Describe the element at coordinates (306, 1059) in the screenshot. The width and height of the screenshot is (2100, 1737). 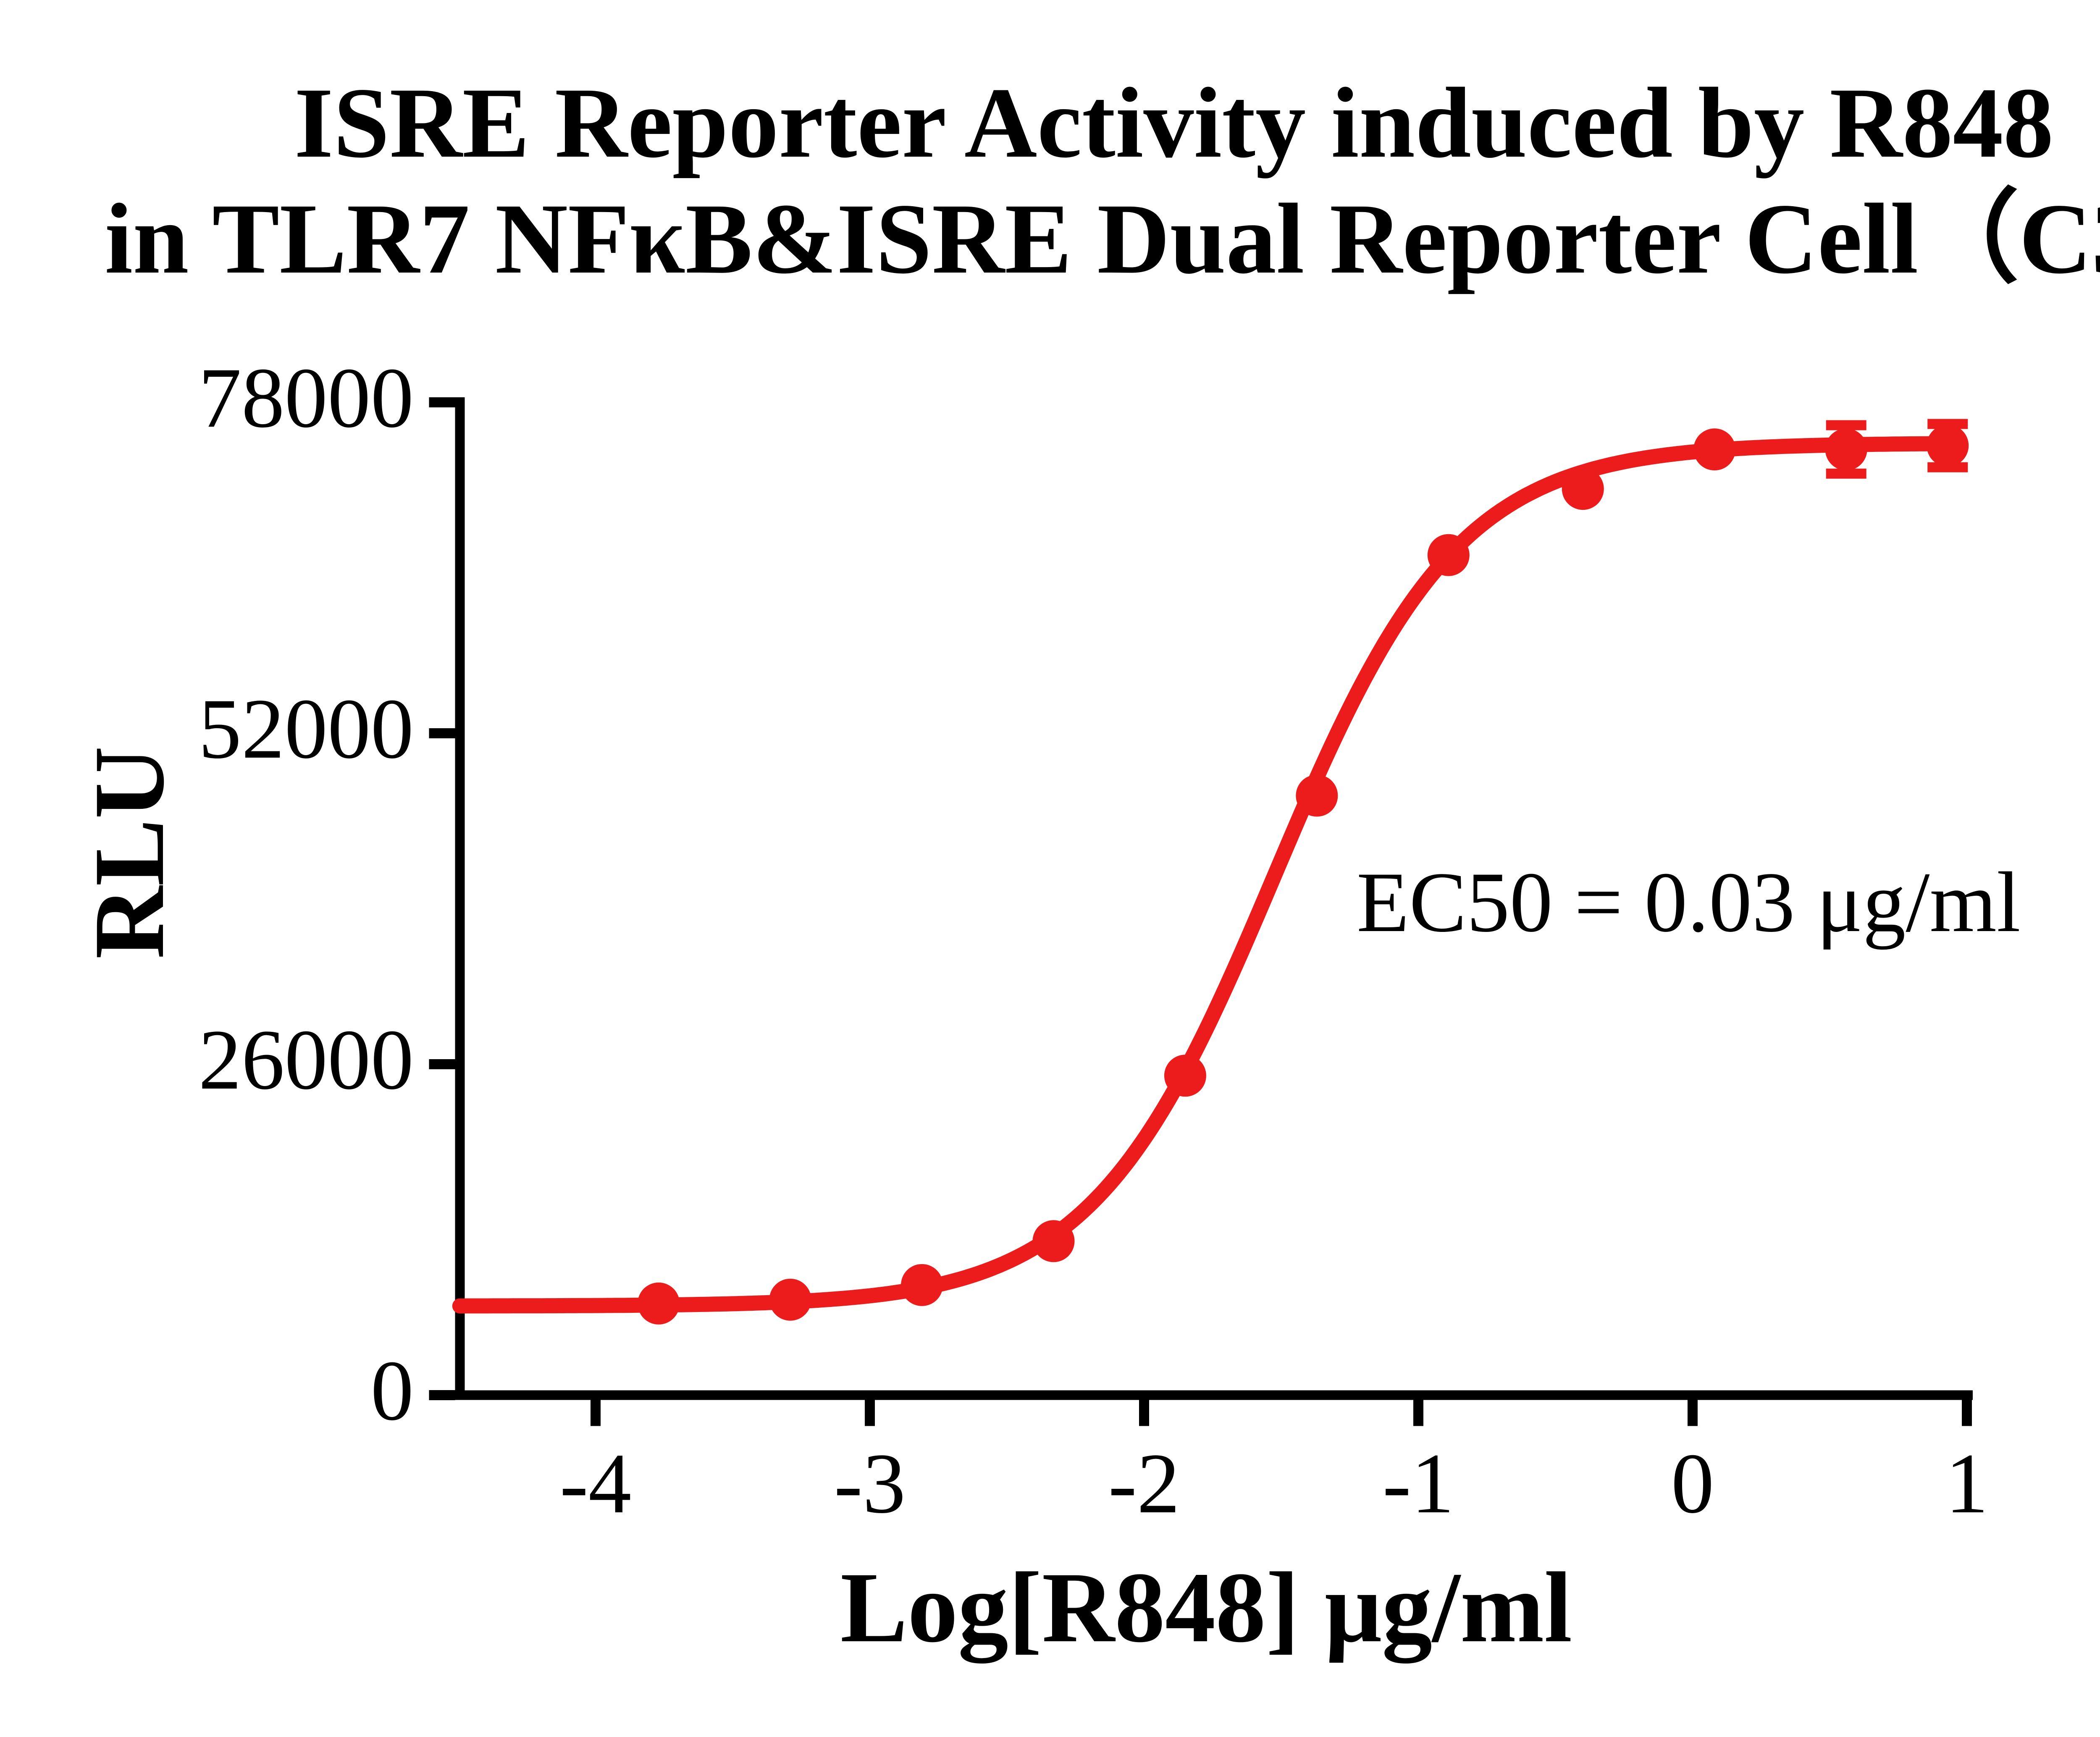
I see `y-tick-label: 26000` at that location.